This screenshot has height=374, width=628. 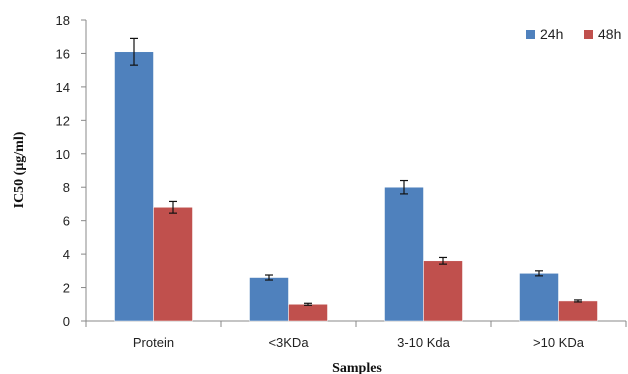 What do you see at coordinates (551, 34) in the screenshot?
I see `legend-label: 24h` at bounding box center [551, 34].